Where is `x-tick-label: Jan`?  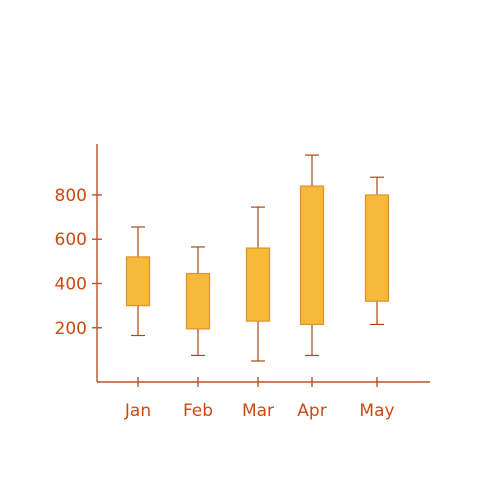
x-tick-label: Jan is located at coordinates (137, 411).